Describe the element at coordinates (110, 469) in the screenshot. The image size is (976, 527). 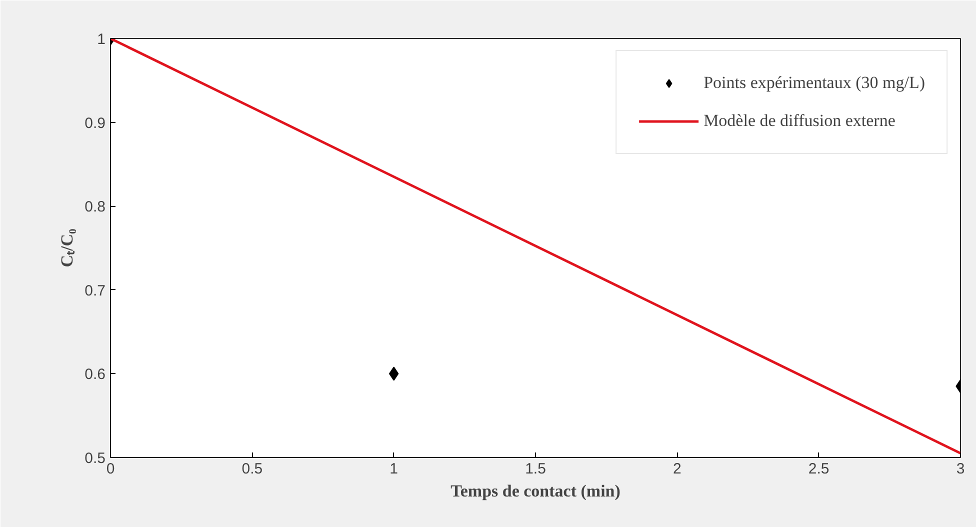
I see `x-tick-label: 0` at that location.